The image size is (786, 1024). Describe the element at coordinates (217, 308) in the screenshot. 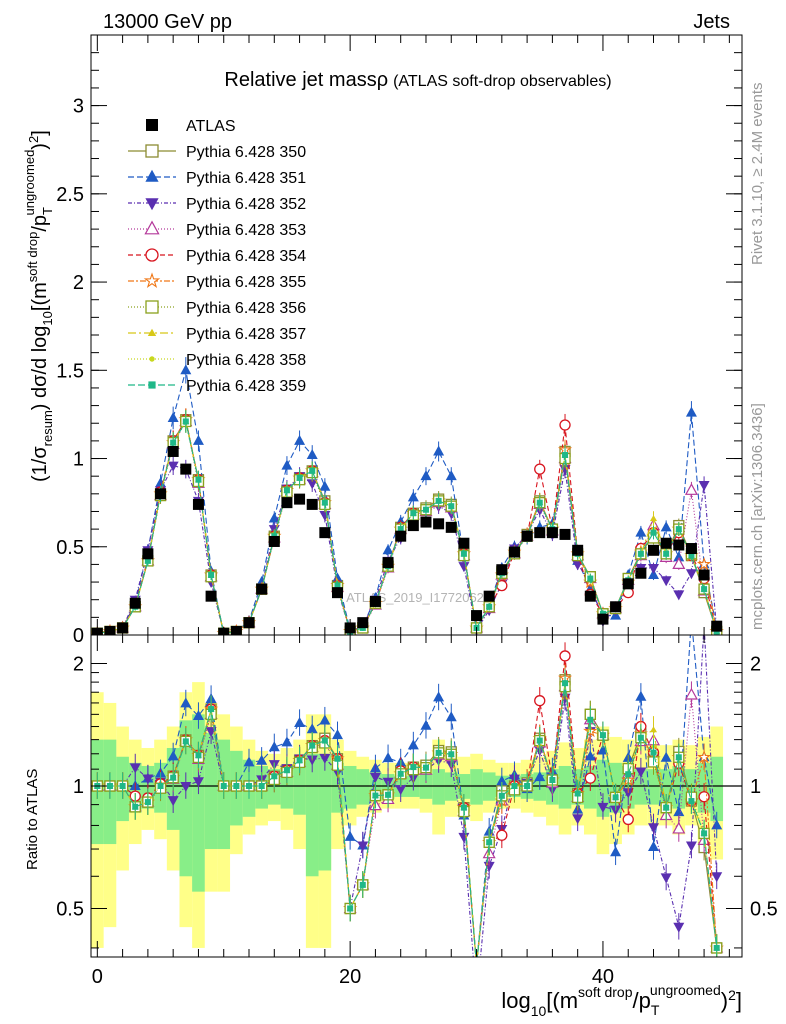

I see `legend-item-356: Pythia 6.428 356` at that location.